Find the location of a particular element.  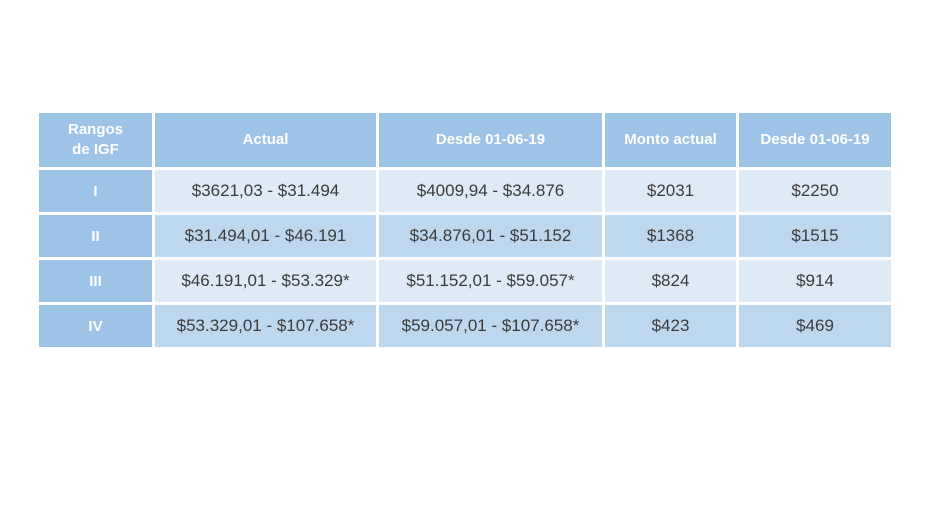

cell-monto-desde: $914 is located at coordinates (815, 281).